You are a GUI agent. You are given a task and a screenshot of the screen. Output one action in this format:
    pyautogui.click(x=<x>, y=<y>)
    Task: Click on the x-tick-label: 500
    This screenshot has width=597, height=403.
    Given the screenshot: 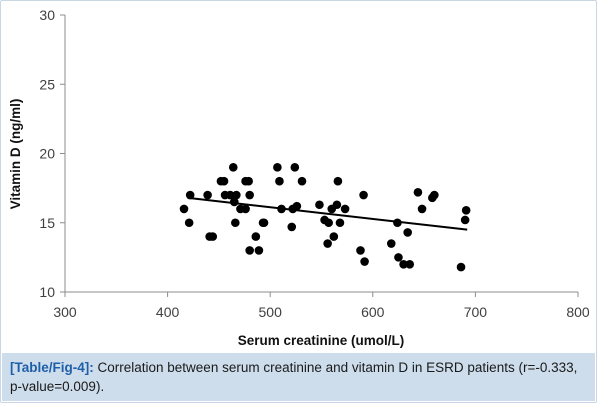 What is the action you would take?
    pyautogui.click(x=271, y=312)
    